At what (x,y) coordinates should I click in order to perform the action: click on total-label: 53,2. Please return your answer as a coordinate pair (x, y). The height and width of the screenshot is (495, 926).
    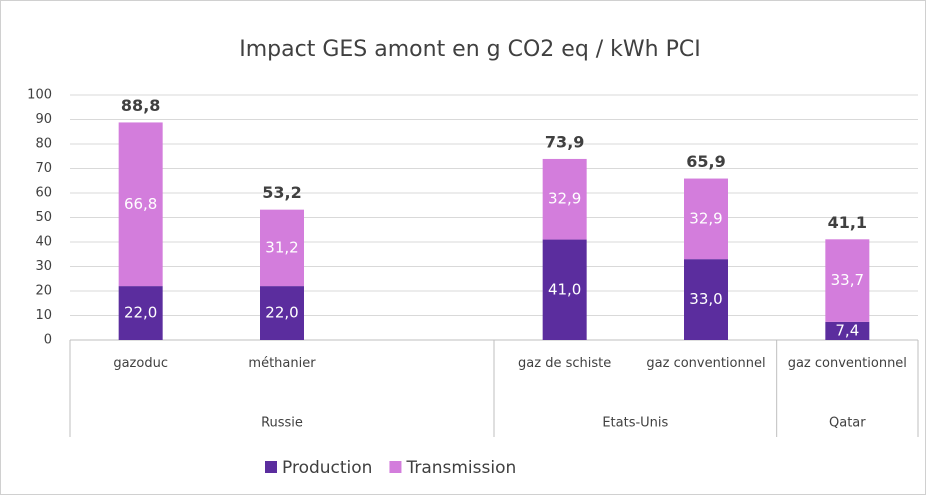
    Looking at the image, I should click on (281, 192).